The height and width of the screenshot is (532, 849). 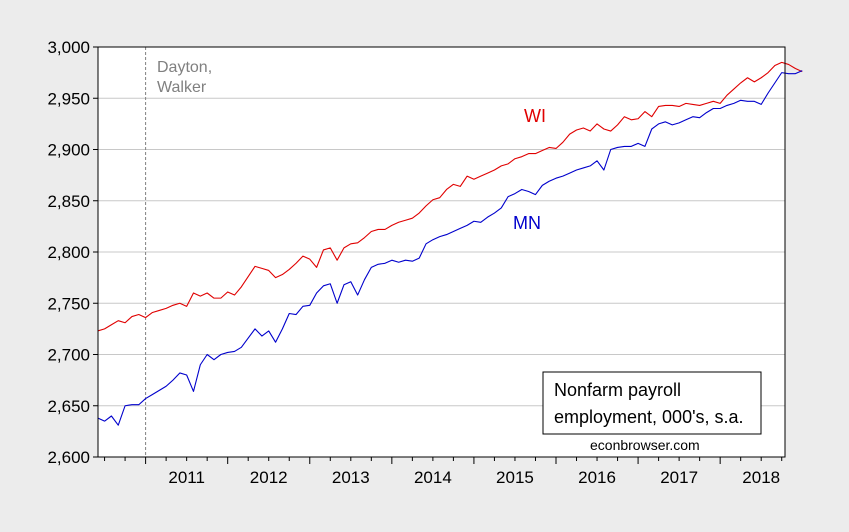 I want to click on y-tick-label: 3,000, so click(x=68, y=47).